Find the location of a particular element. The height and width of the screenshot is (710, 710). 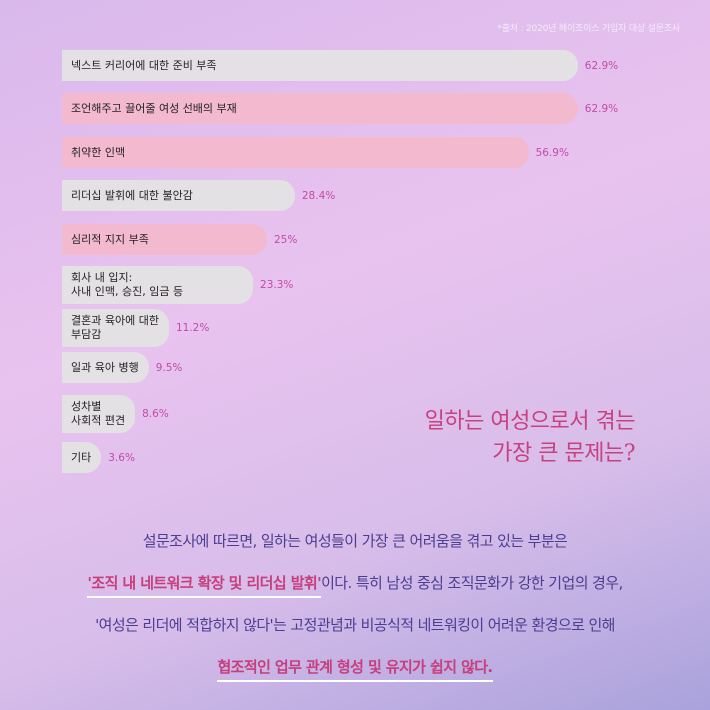

bar-value-label: 56.9% is located at coordinates (552, 152).